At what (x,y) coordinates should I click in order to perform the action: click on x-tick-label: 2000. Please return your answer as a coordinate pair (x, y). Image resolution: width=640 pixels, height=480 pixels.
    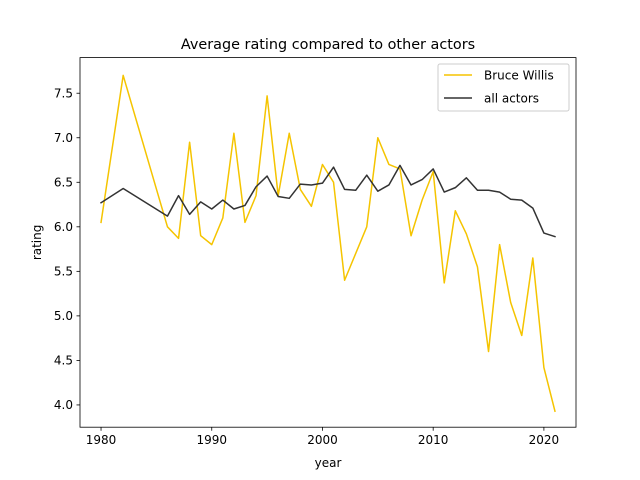
    Looking at the image, I should click on (322, 440).